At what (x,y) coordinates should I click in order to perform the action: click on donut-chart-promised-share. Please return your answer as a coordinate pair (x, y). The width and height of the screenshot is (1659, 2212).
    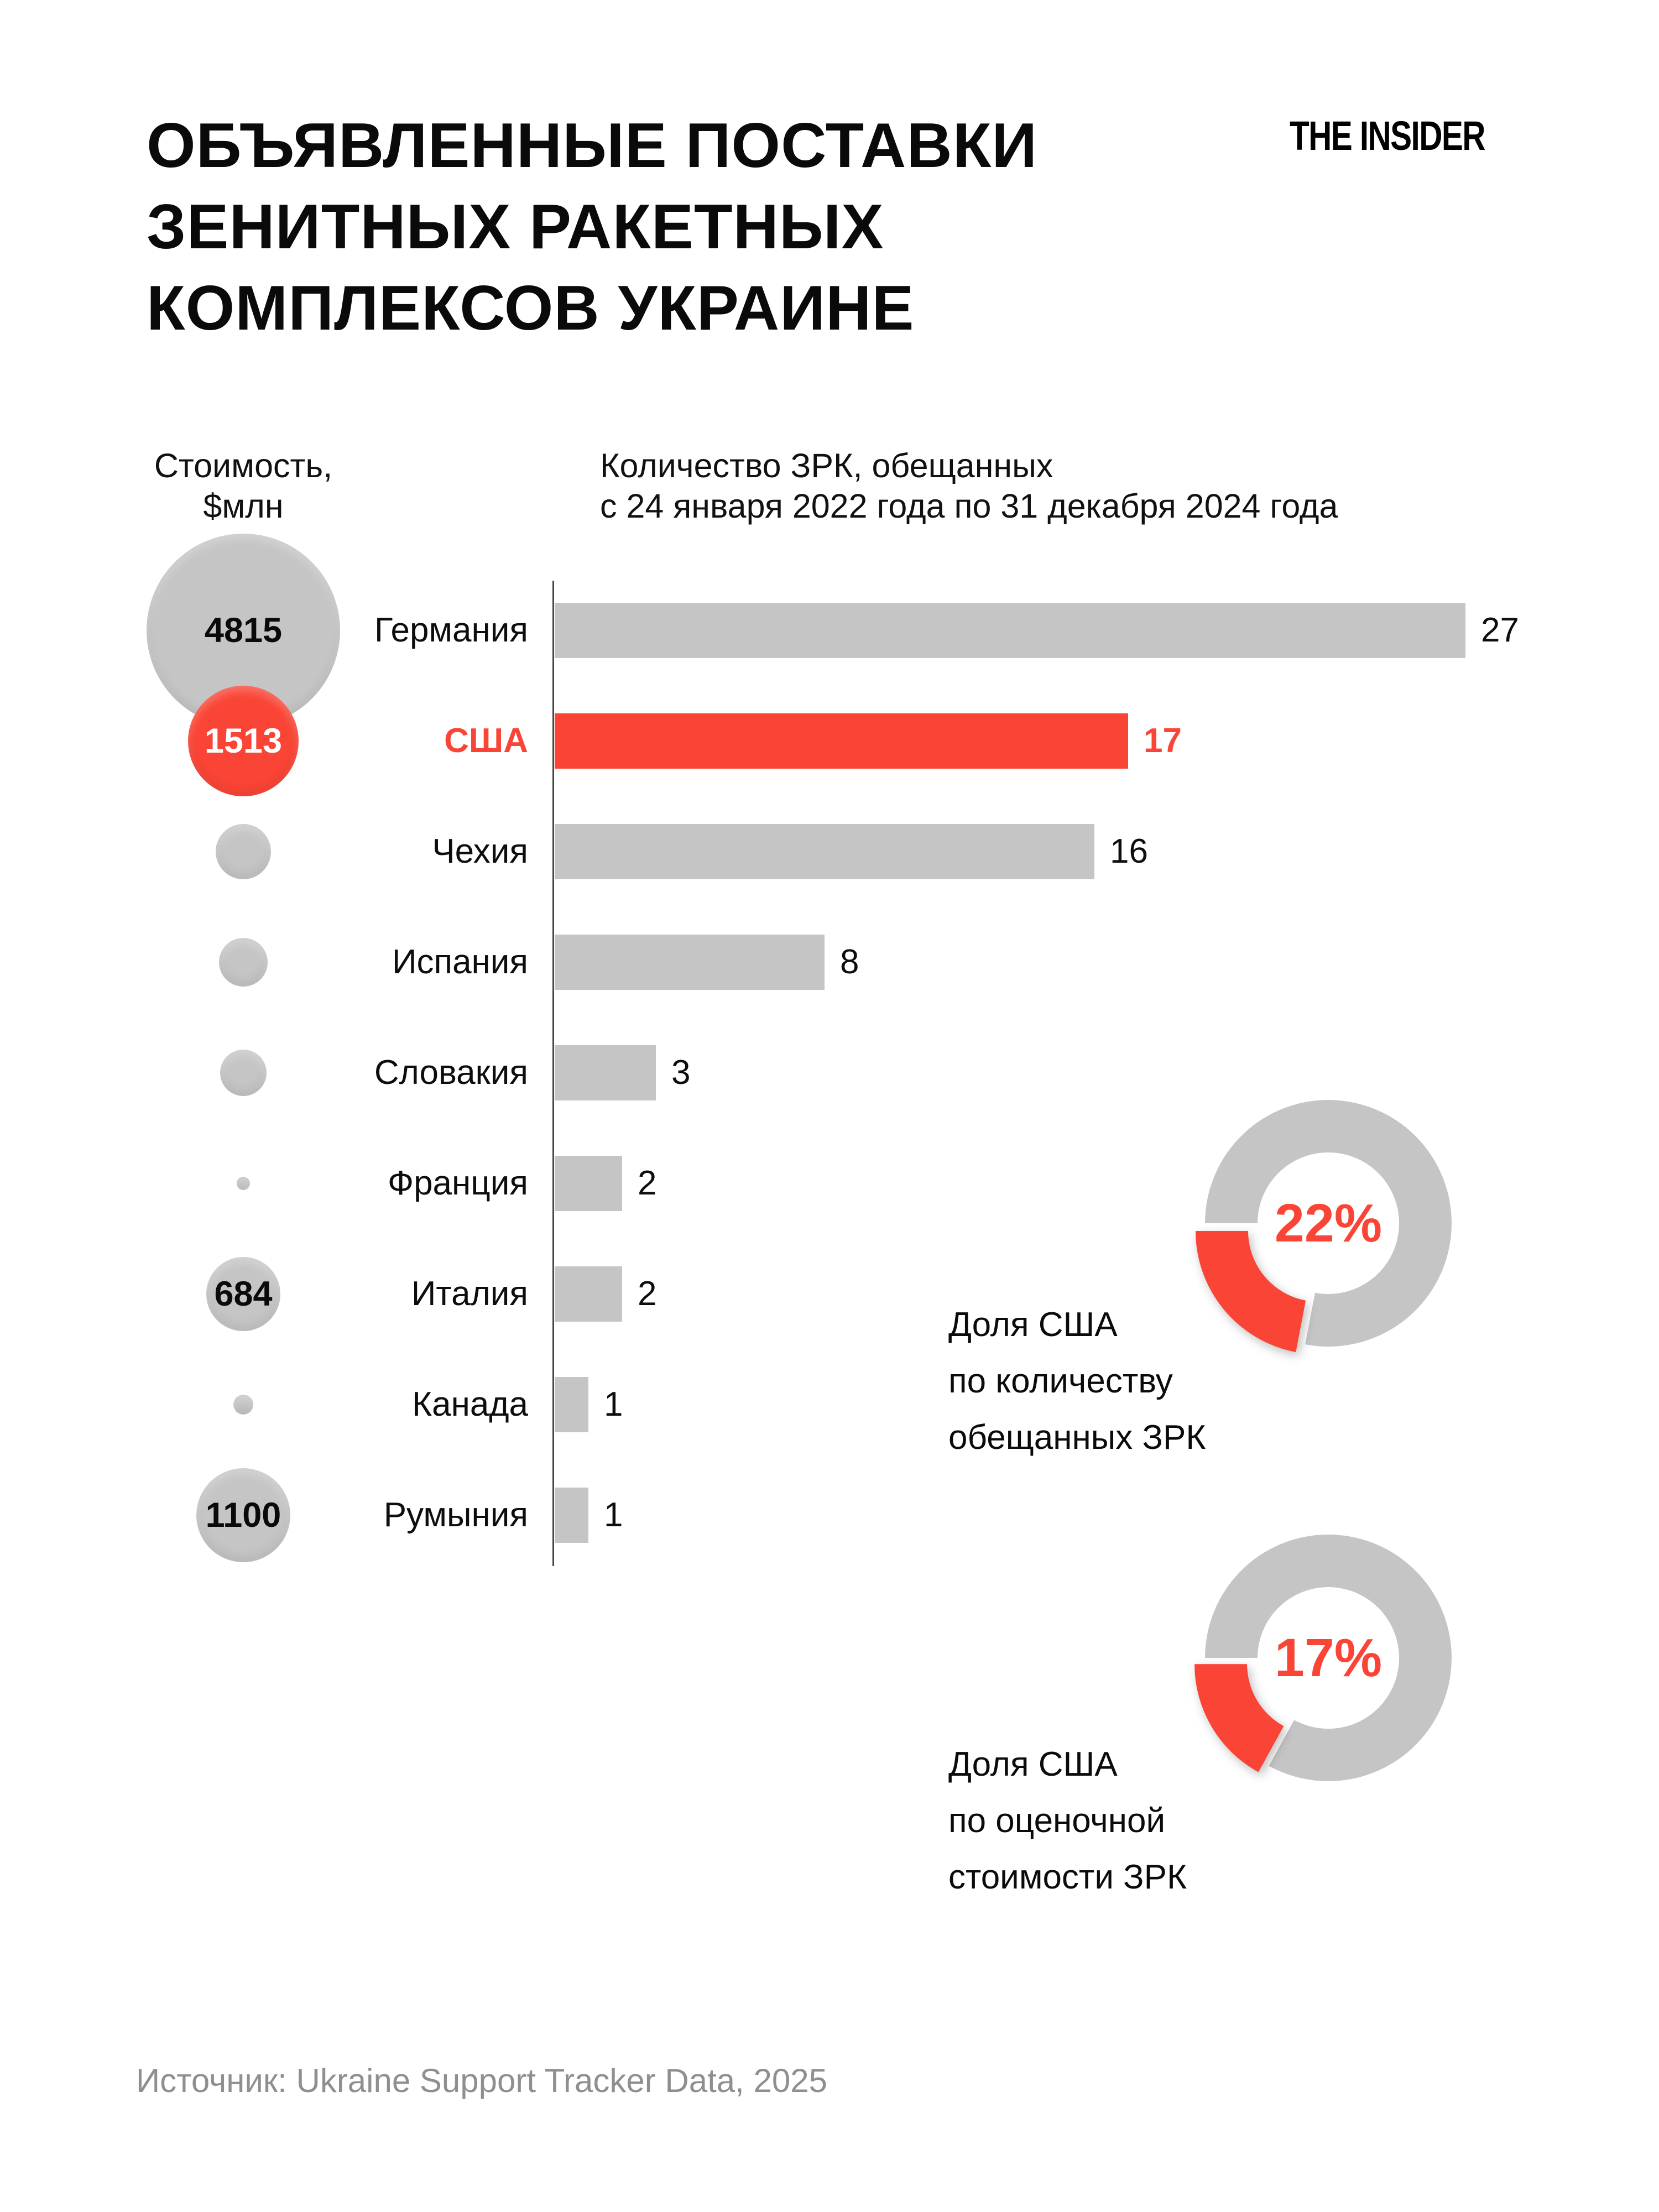
    Looking at the image, I should click on (1324, 1227).